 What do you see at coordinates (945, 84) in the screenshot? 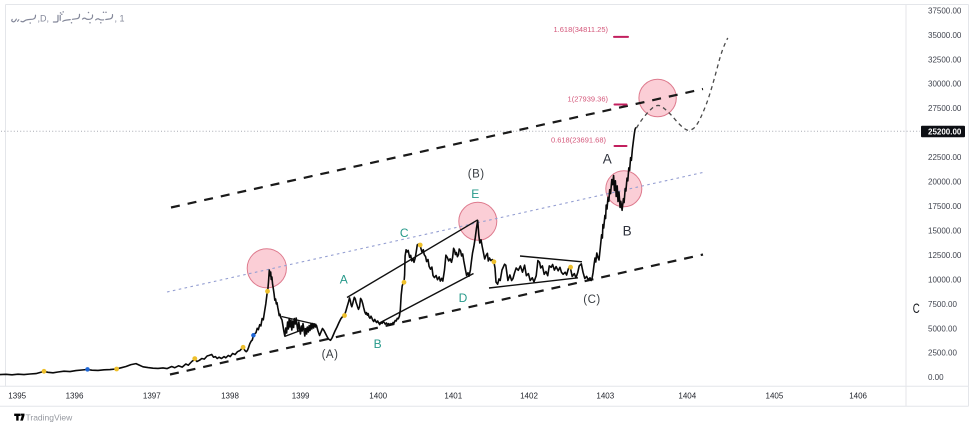
I see `svg-text: 30000.00` at bounding box center [945, 84].